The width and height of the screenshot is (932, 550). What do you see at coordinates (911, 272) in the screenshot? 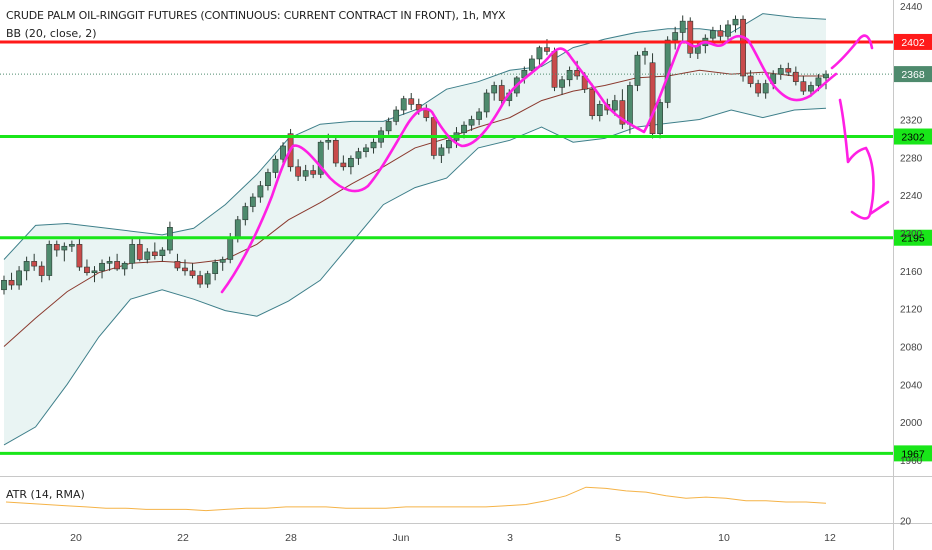
I see `y-tick-label: 2160` at bounding box center [911, 272].